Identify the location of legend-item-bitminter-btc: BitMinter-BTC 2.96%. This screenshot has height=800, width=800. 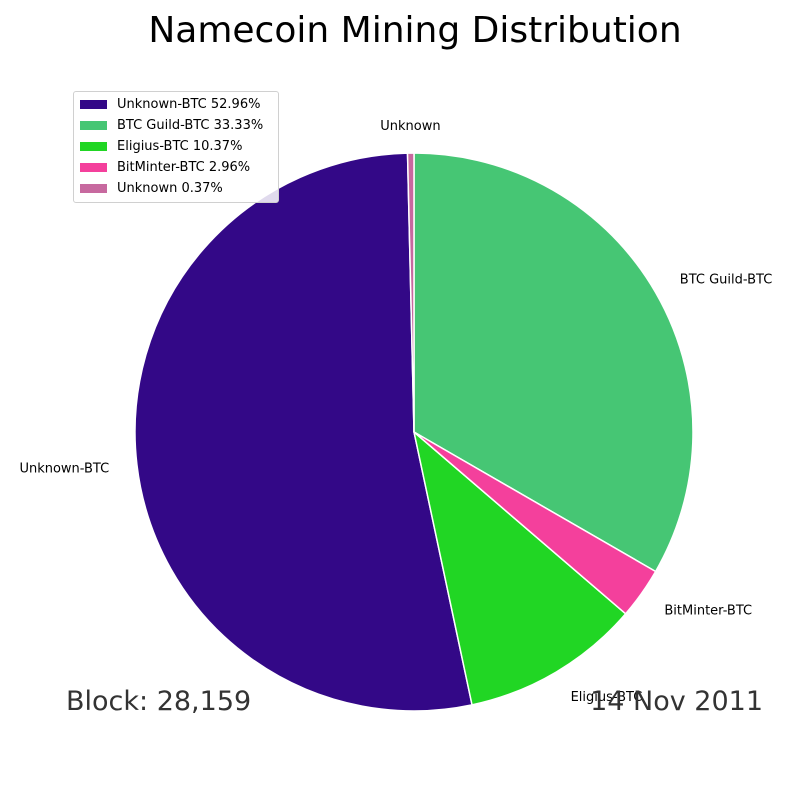
(176, 167).